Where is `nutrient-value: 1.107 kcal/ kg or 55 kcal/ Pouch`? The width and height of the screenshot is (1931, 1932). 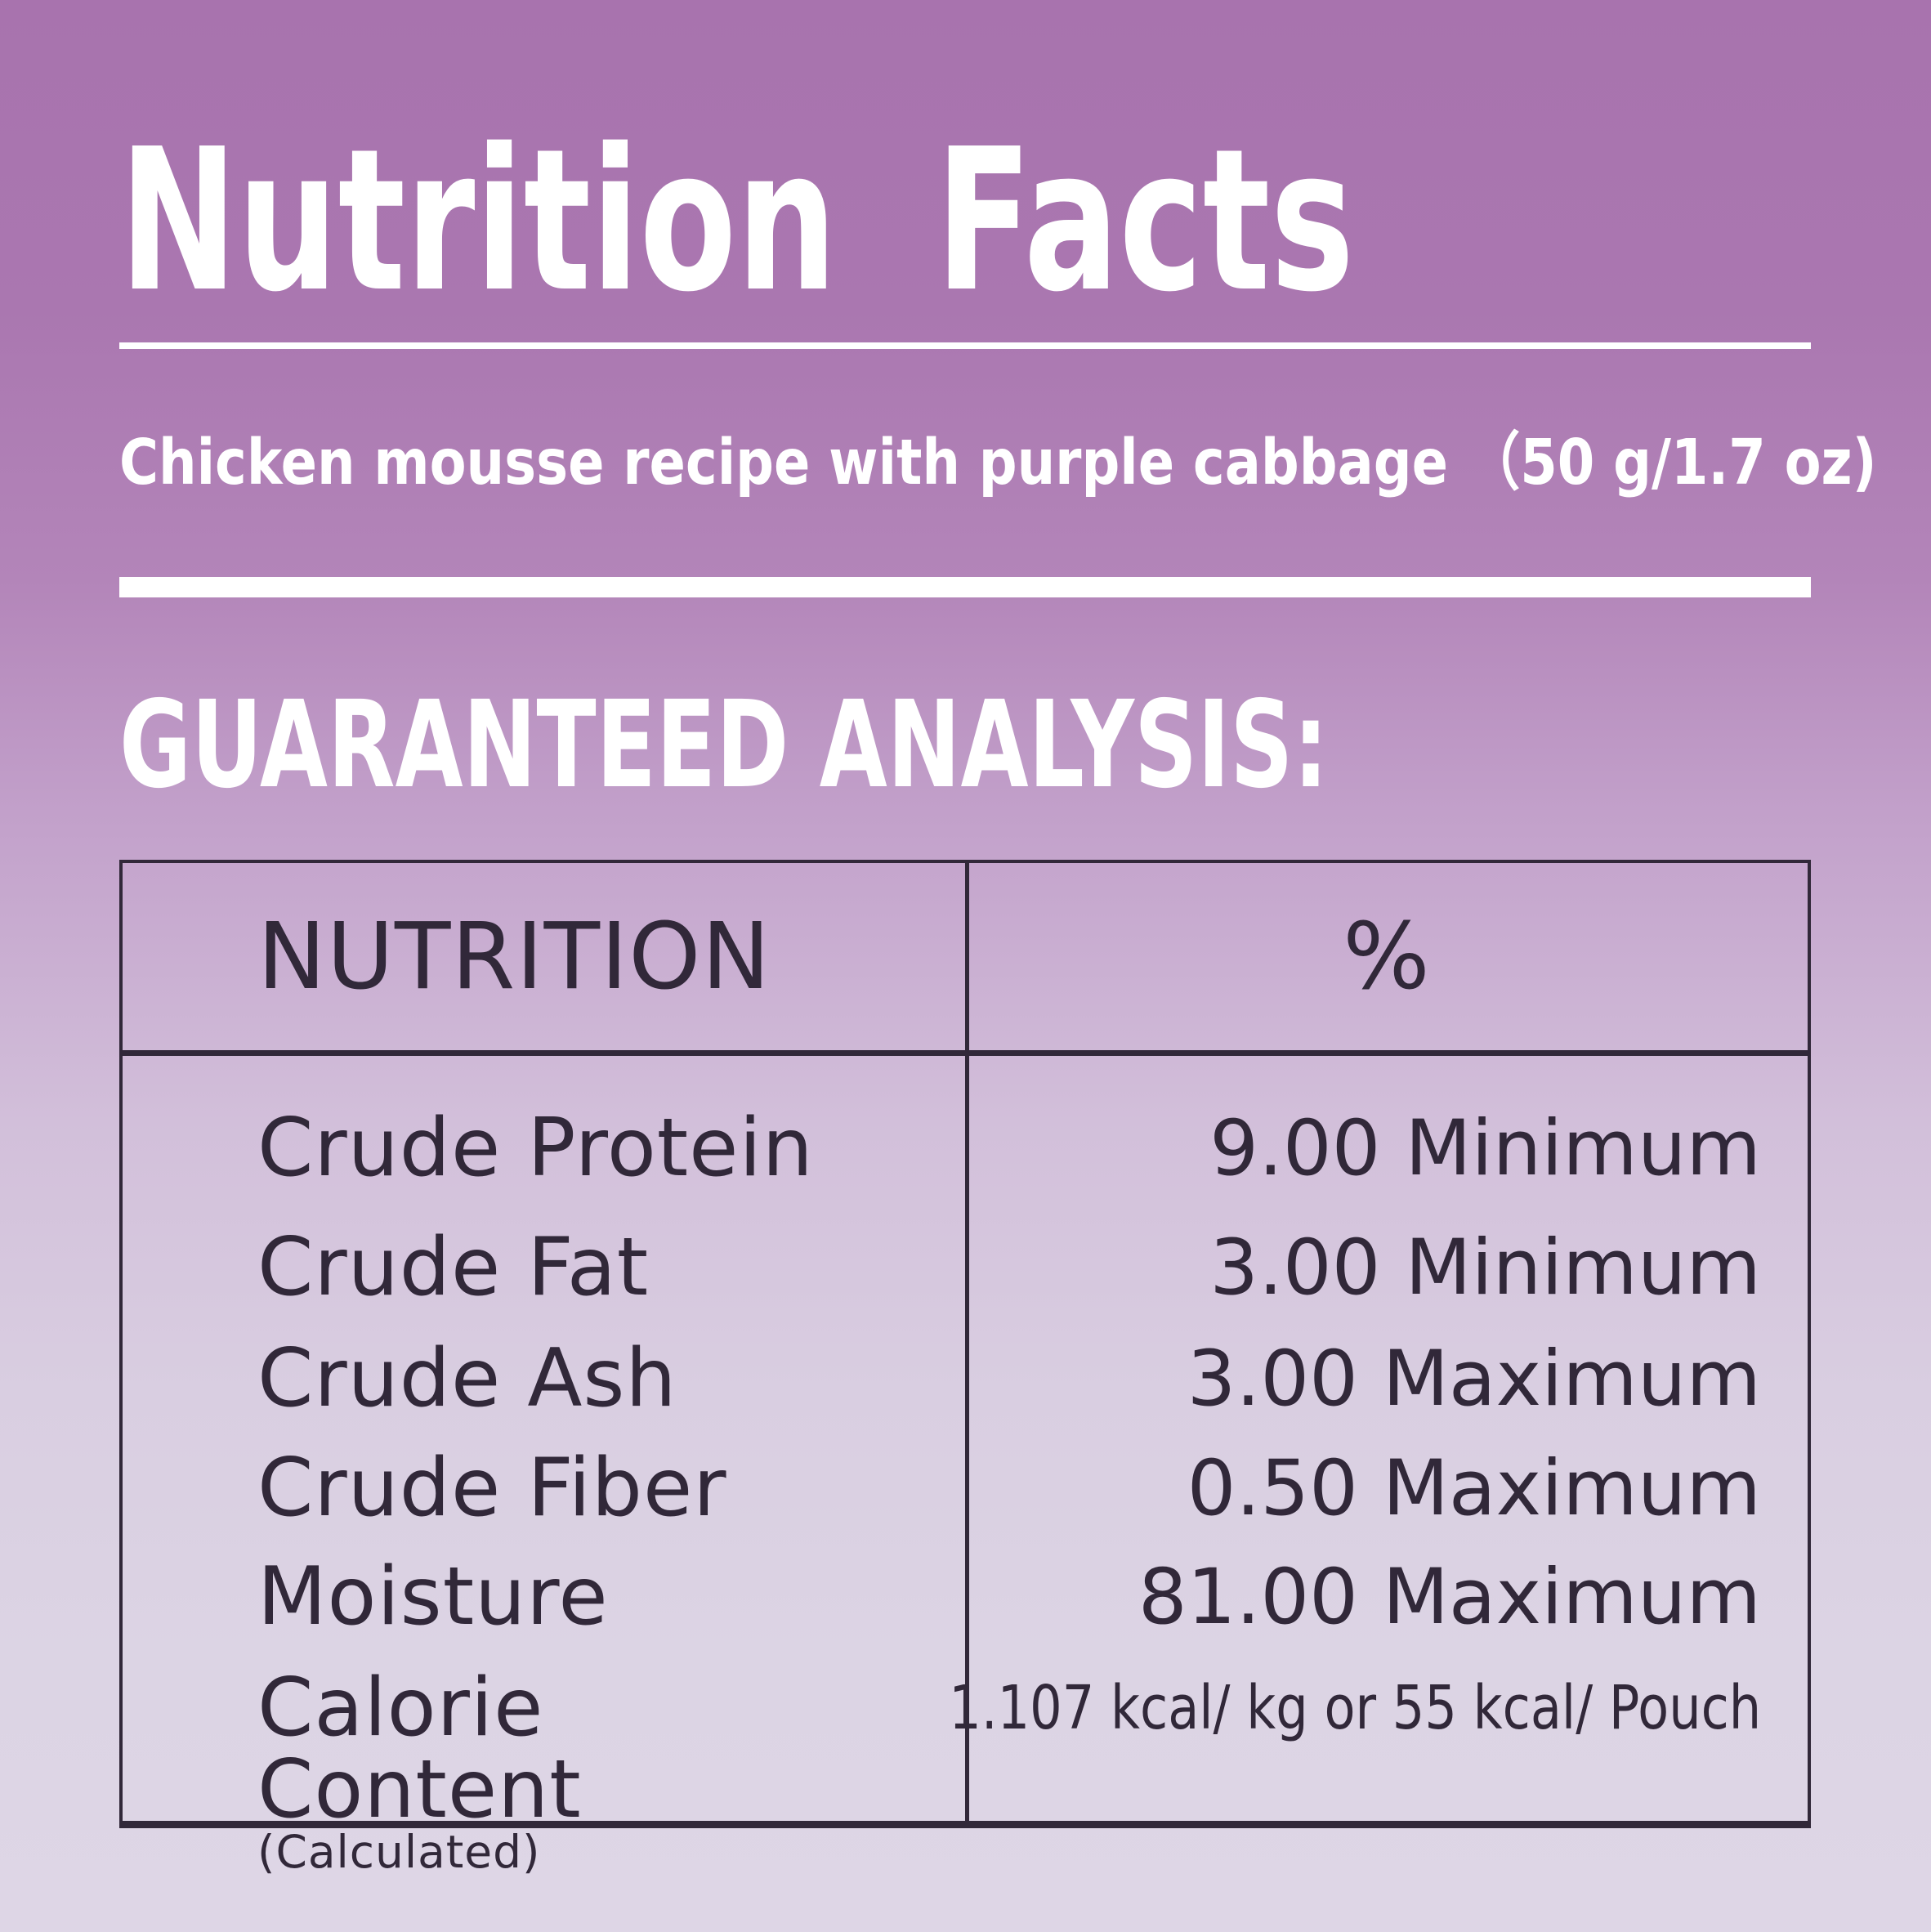
nutrient-value: 1.107 kcal/ kg or 55 kcal/ Pouch is located at coordinates (1301, 1708).